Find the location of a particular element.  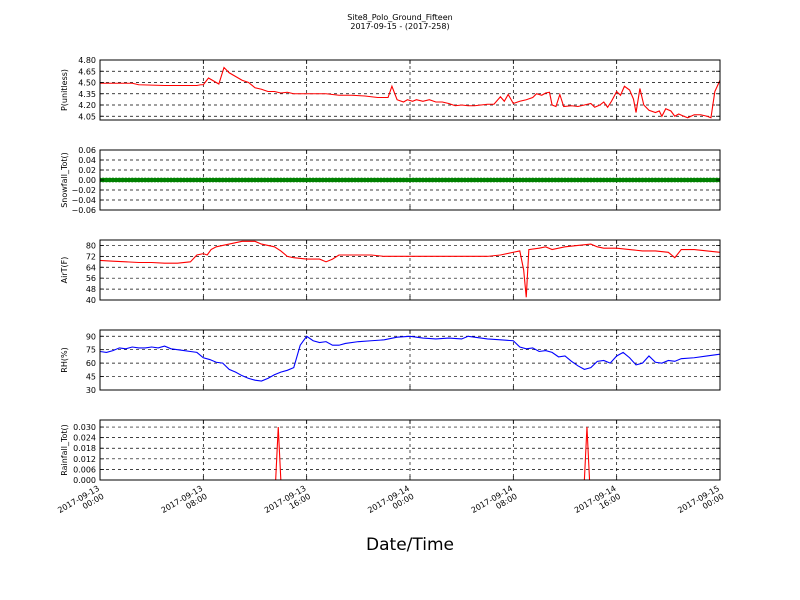

y-tick-label: 75 is located at coordinates (91, 350).